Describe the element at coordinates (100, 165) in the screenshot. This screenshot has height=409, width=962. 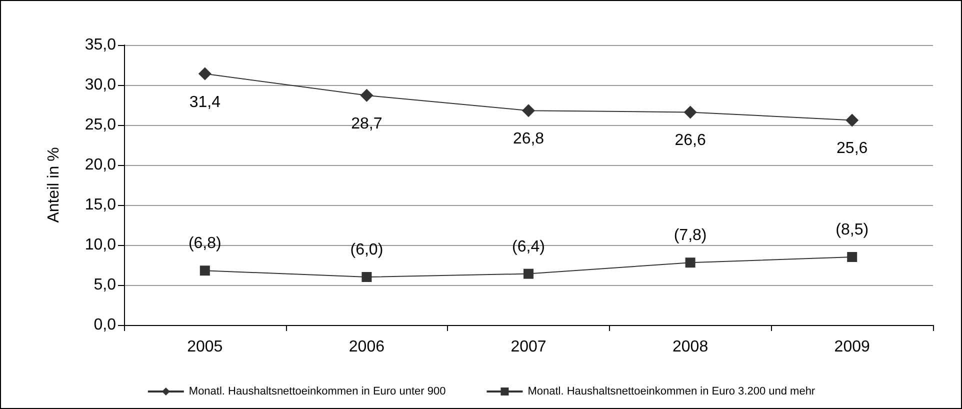
I see `y-tick-label: 20,0` at that location.